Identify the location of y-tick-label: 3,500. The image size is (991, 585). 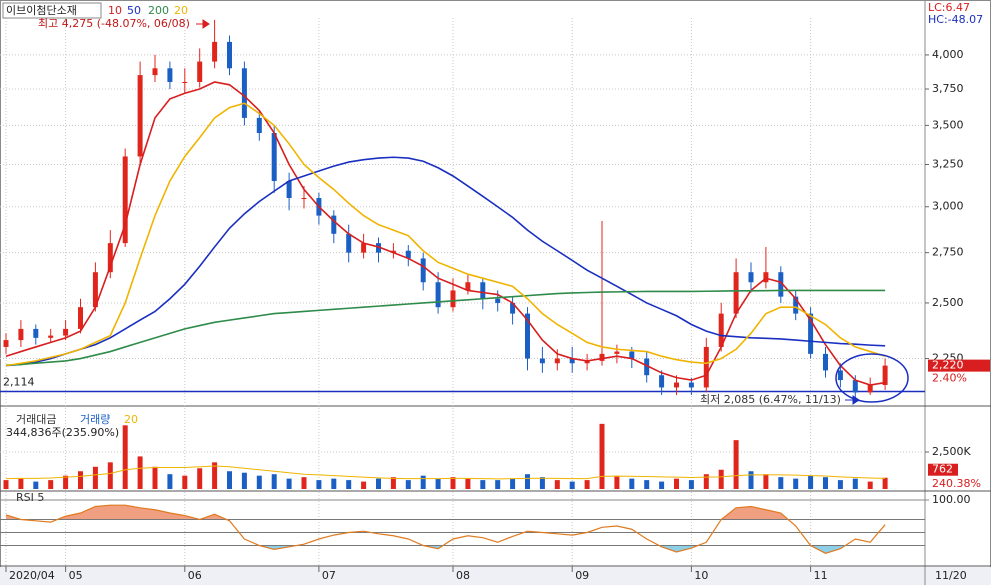
(948, 124).